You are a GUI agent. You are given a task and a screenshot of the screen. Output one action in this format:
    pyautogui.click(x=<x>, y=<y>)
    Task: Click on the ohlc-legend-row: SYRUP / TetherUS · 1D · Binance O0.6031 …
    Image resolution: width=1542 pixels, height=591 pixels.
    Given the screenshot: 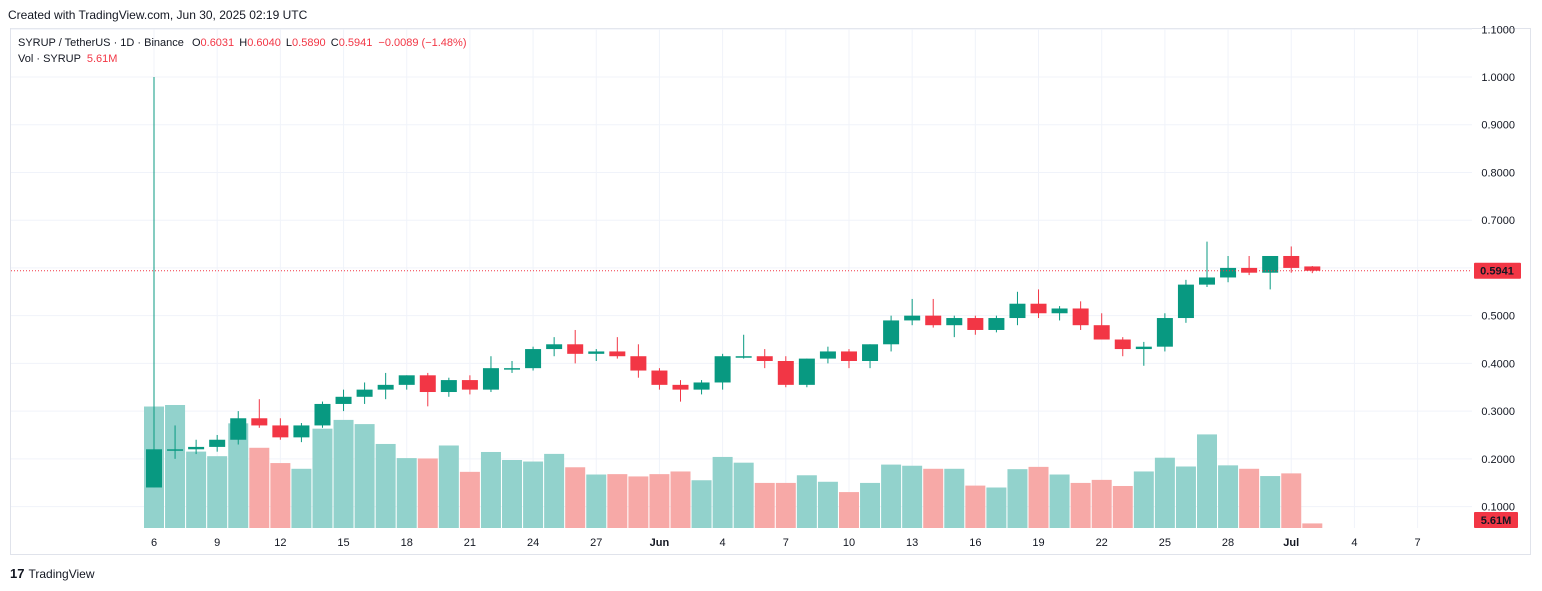 What is the action you would take?
    pyautogui.click(x=242, y=43)
    